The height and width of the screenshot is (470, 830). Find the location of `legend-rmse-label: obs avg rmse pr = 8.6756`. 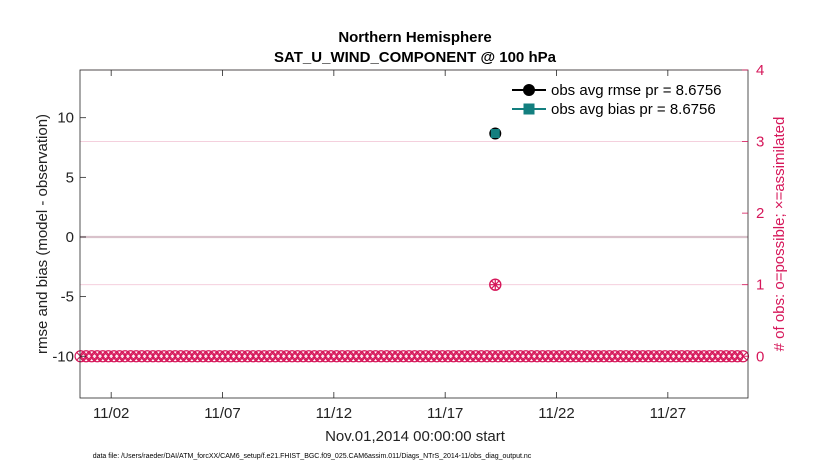

legend-rmse-label: obs avg rmse pr = 8.6756 is located at coordinates (636, 90).